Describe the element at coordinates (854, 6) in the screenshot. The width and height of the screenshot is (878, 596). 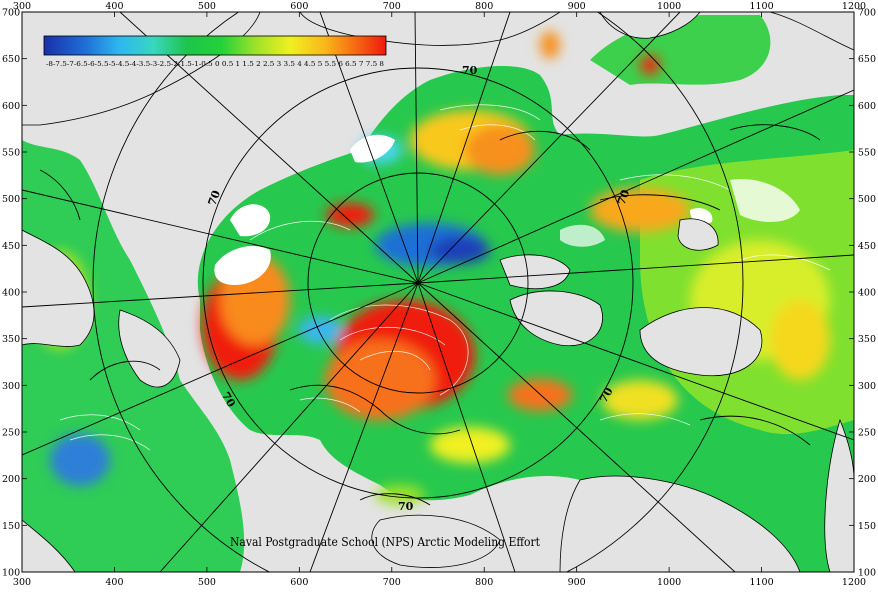
I see `x-tick-label-top: 1200` at that location.